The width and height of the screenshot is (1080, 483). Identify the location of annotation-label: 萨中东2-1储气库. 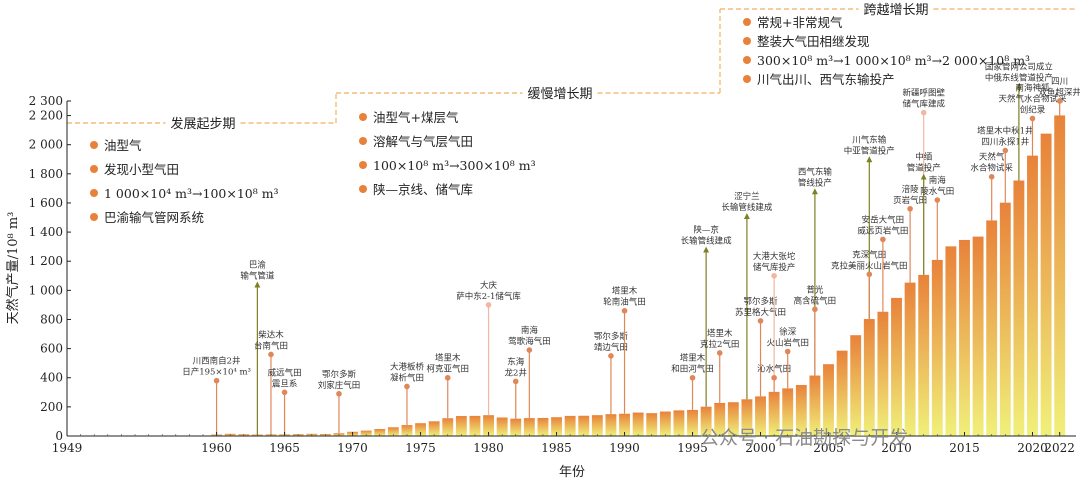
(488, 296).